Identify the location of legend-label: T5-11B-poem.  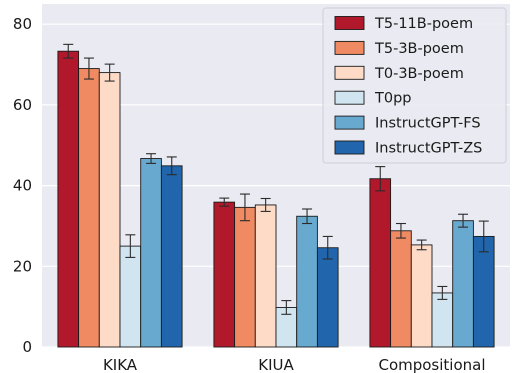
(423, 24).